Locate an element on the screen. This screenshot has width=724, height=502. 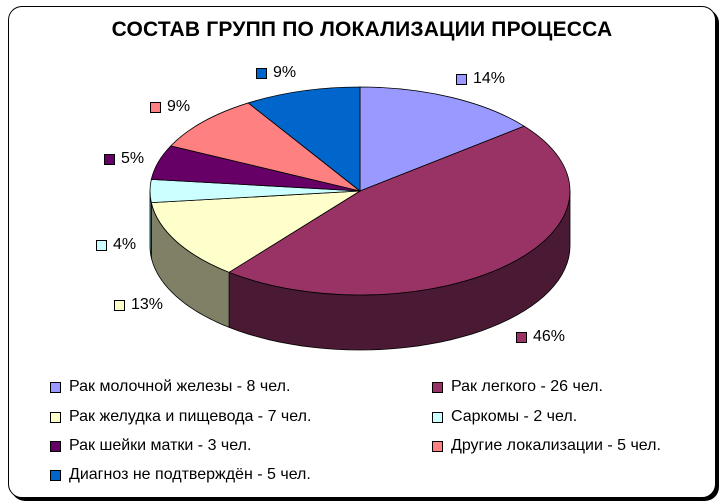
slice-label-sarcoma: 4% is located at coordinates (116, 245).